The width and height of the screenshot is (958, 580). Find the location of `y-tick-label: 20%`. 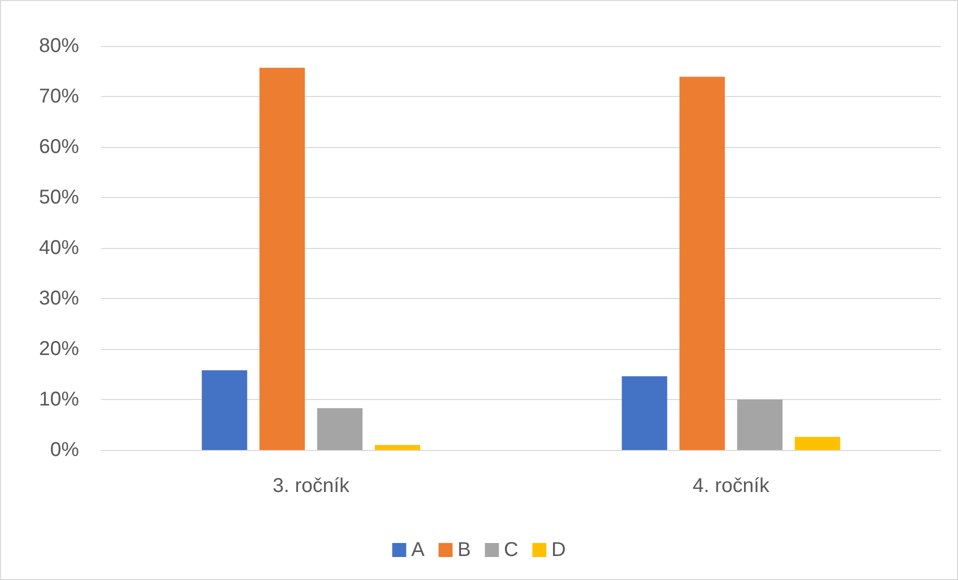

y-tick-label: 20% is located at coordinates (59, 349).